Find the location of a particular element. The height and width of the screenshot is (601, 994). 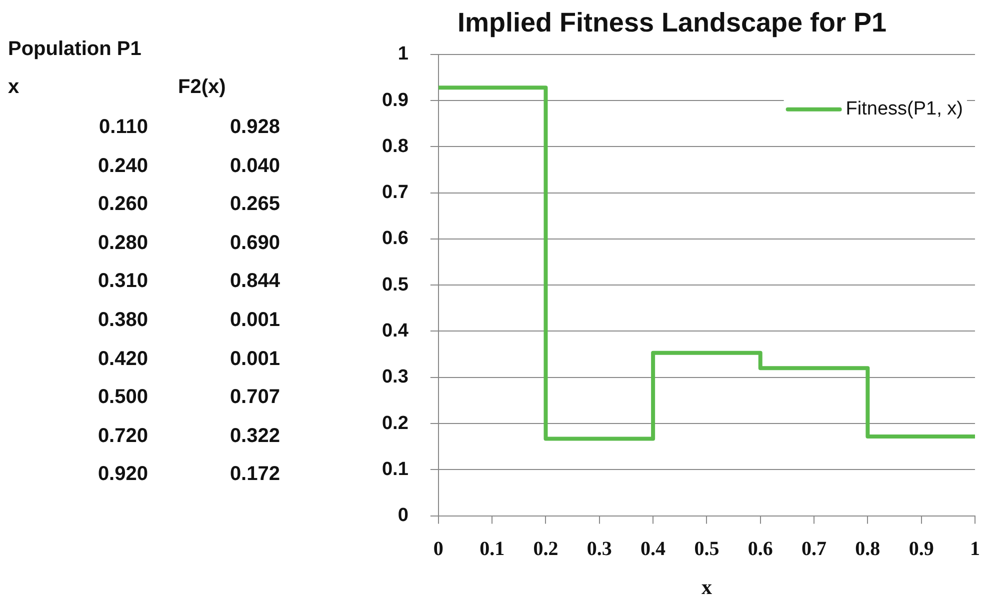

category-label: 0.720 is located at coordinates (122, 436).